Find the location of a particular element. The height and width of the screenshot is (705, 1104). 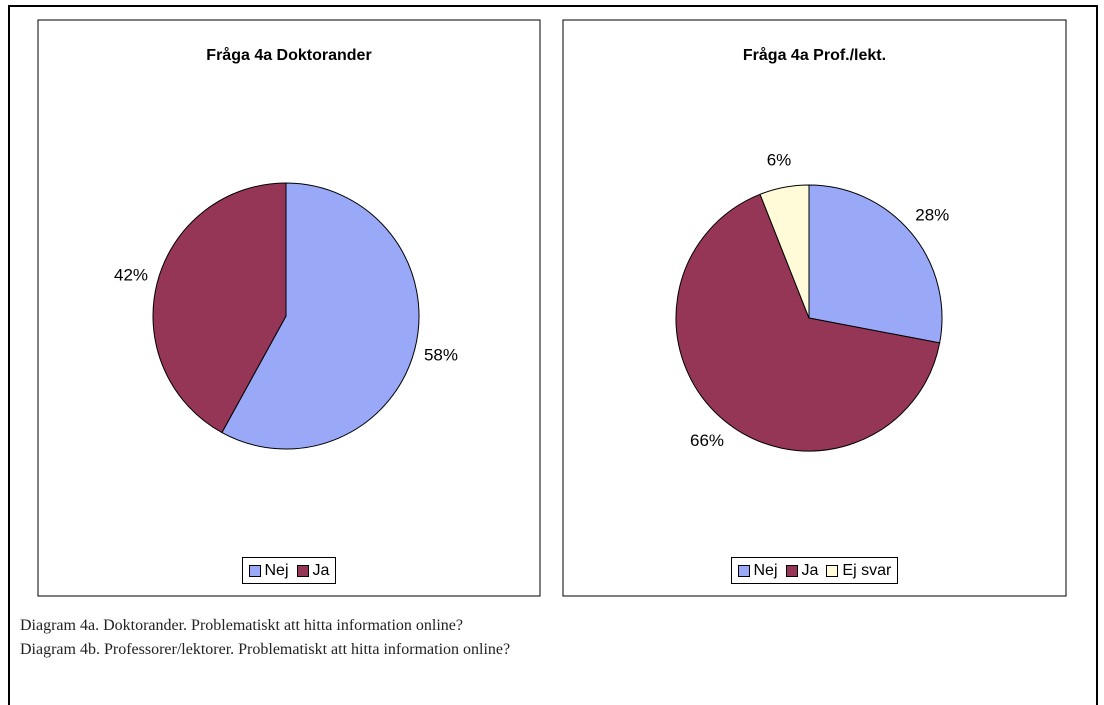

data-label: 6% is located at coordinates (779, 159).